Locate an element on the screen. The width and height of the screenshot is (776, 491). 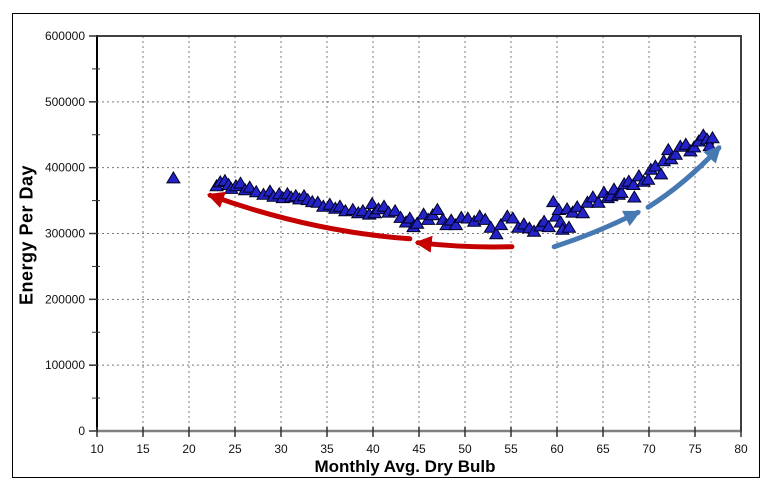
x-tick-label: 45 is located at coordinates (419, 449).